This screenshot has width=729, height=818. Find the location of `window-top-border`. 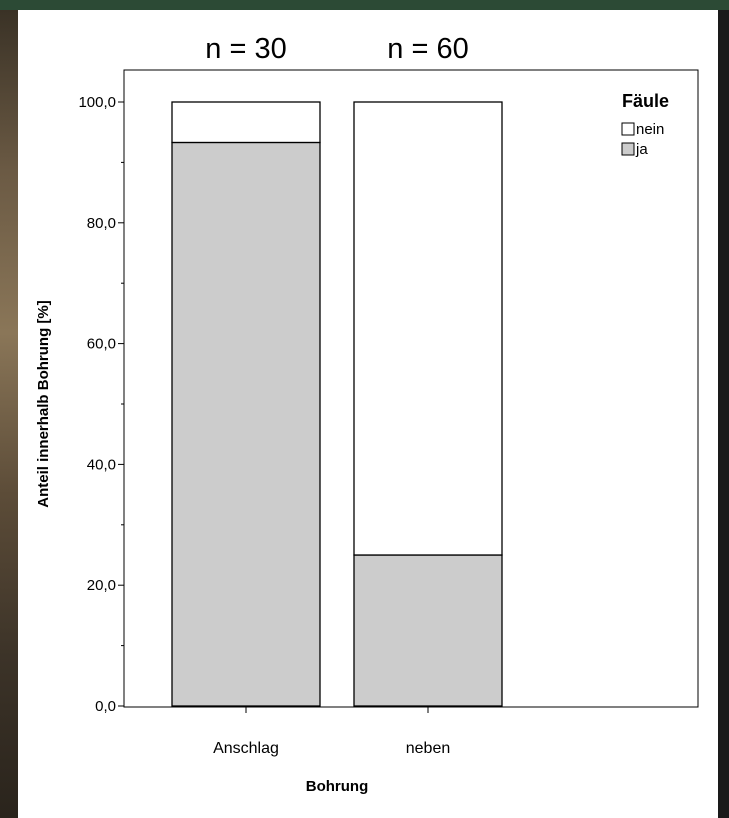

window-top-border is located at coordinates (364, 5).